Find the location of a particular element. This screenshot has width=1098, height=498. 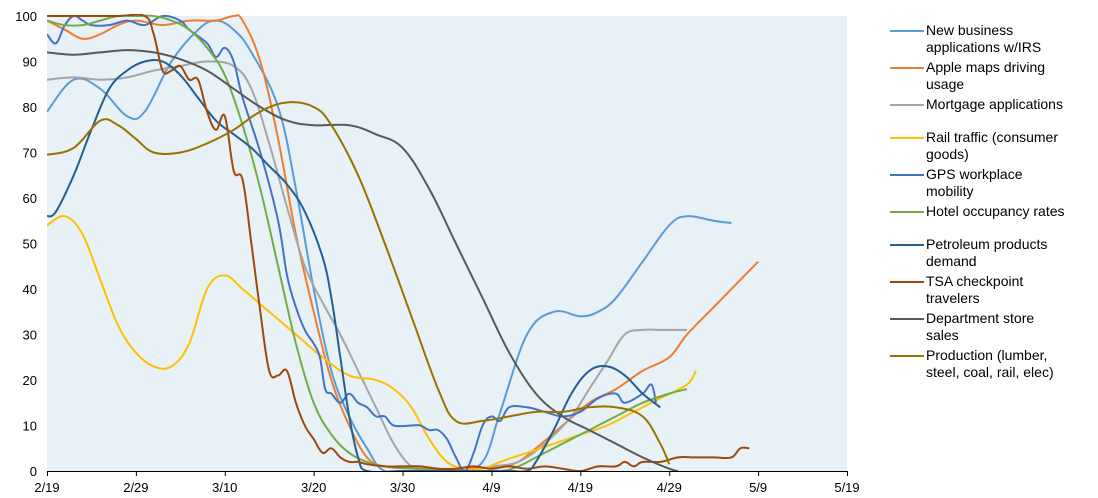

x-tick-label: 3/30 is located at coordinates (402, 487).